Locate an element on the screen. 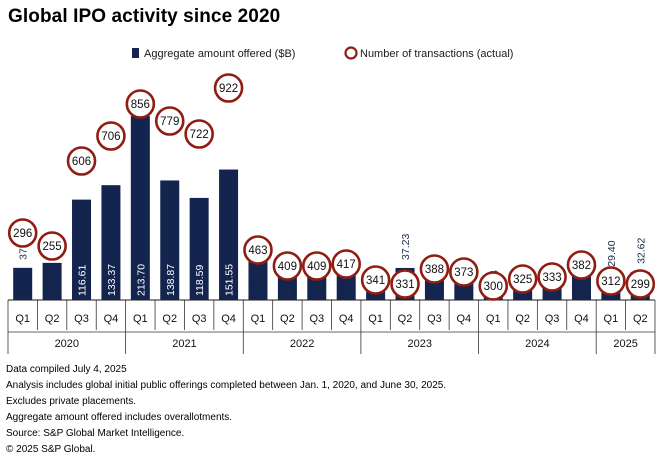 Image resolution: width=660 pixels, height=466 pixels. bar-value-label: 213.70 is located at coordinates (141, 280).